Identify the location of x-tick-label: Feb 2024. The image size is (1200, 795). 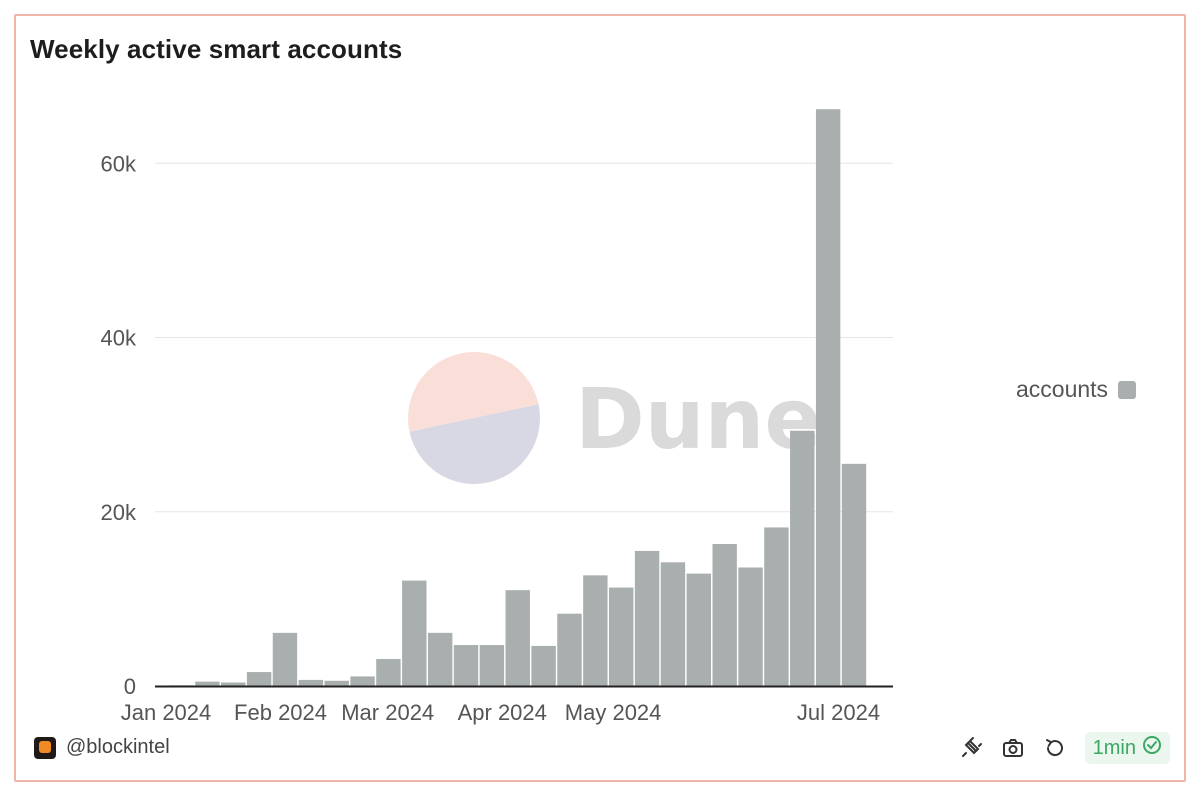
(280, 712).